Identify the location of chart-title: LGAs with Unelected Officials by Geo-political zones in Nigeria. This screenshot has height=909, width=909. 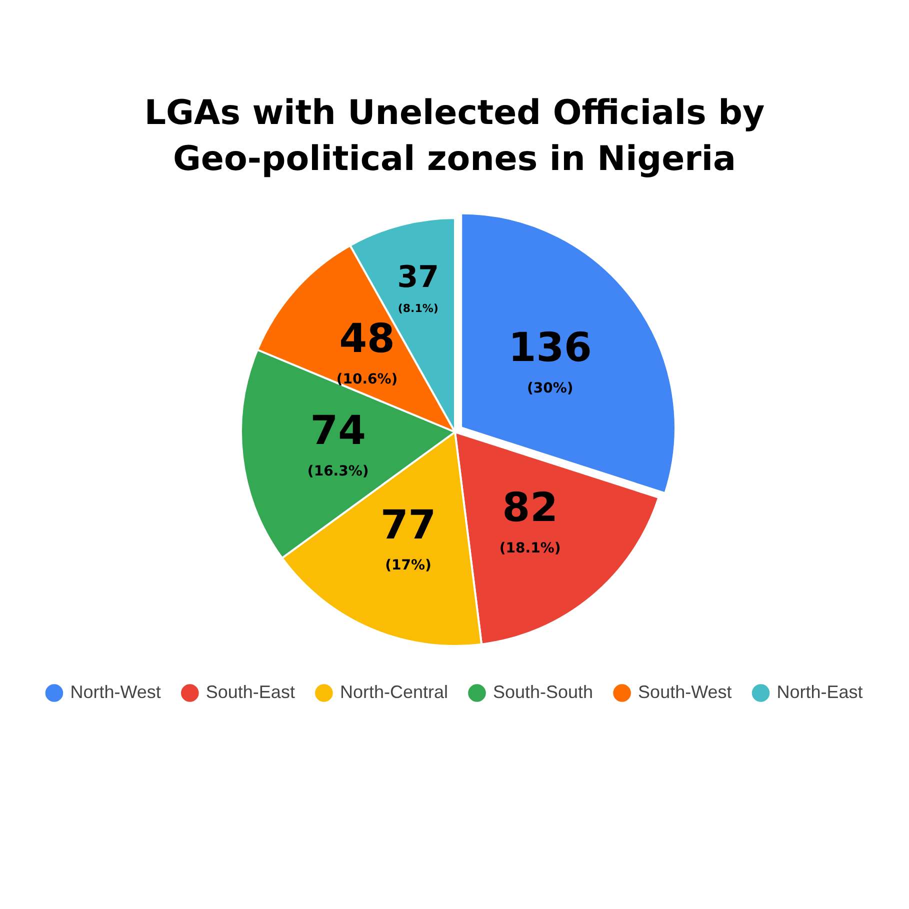
(454, 136).